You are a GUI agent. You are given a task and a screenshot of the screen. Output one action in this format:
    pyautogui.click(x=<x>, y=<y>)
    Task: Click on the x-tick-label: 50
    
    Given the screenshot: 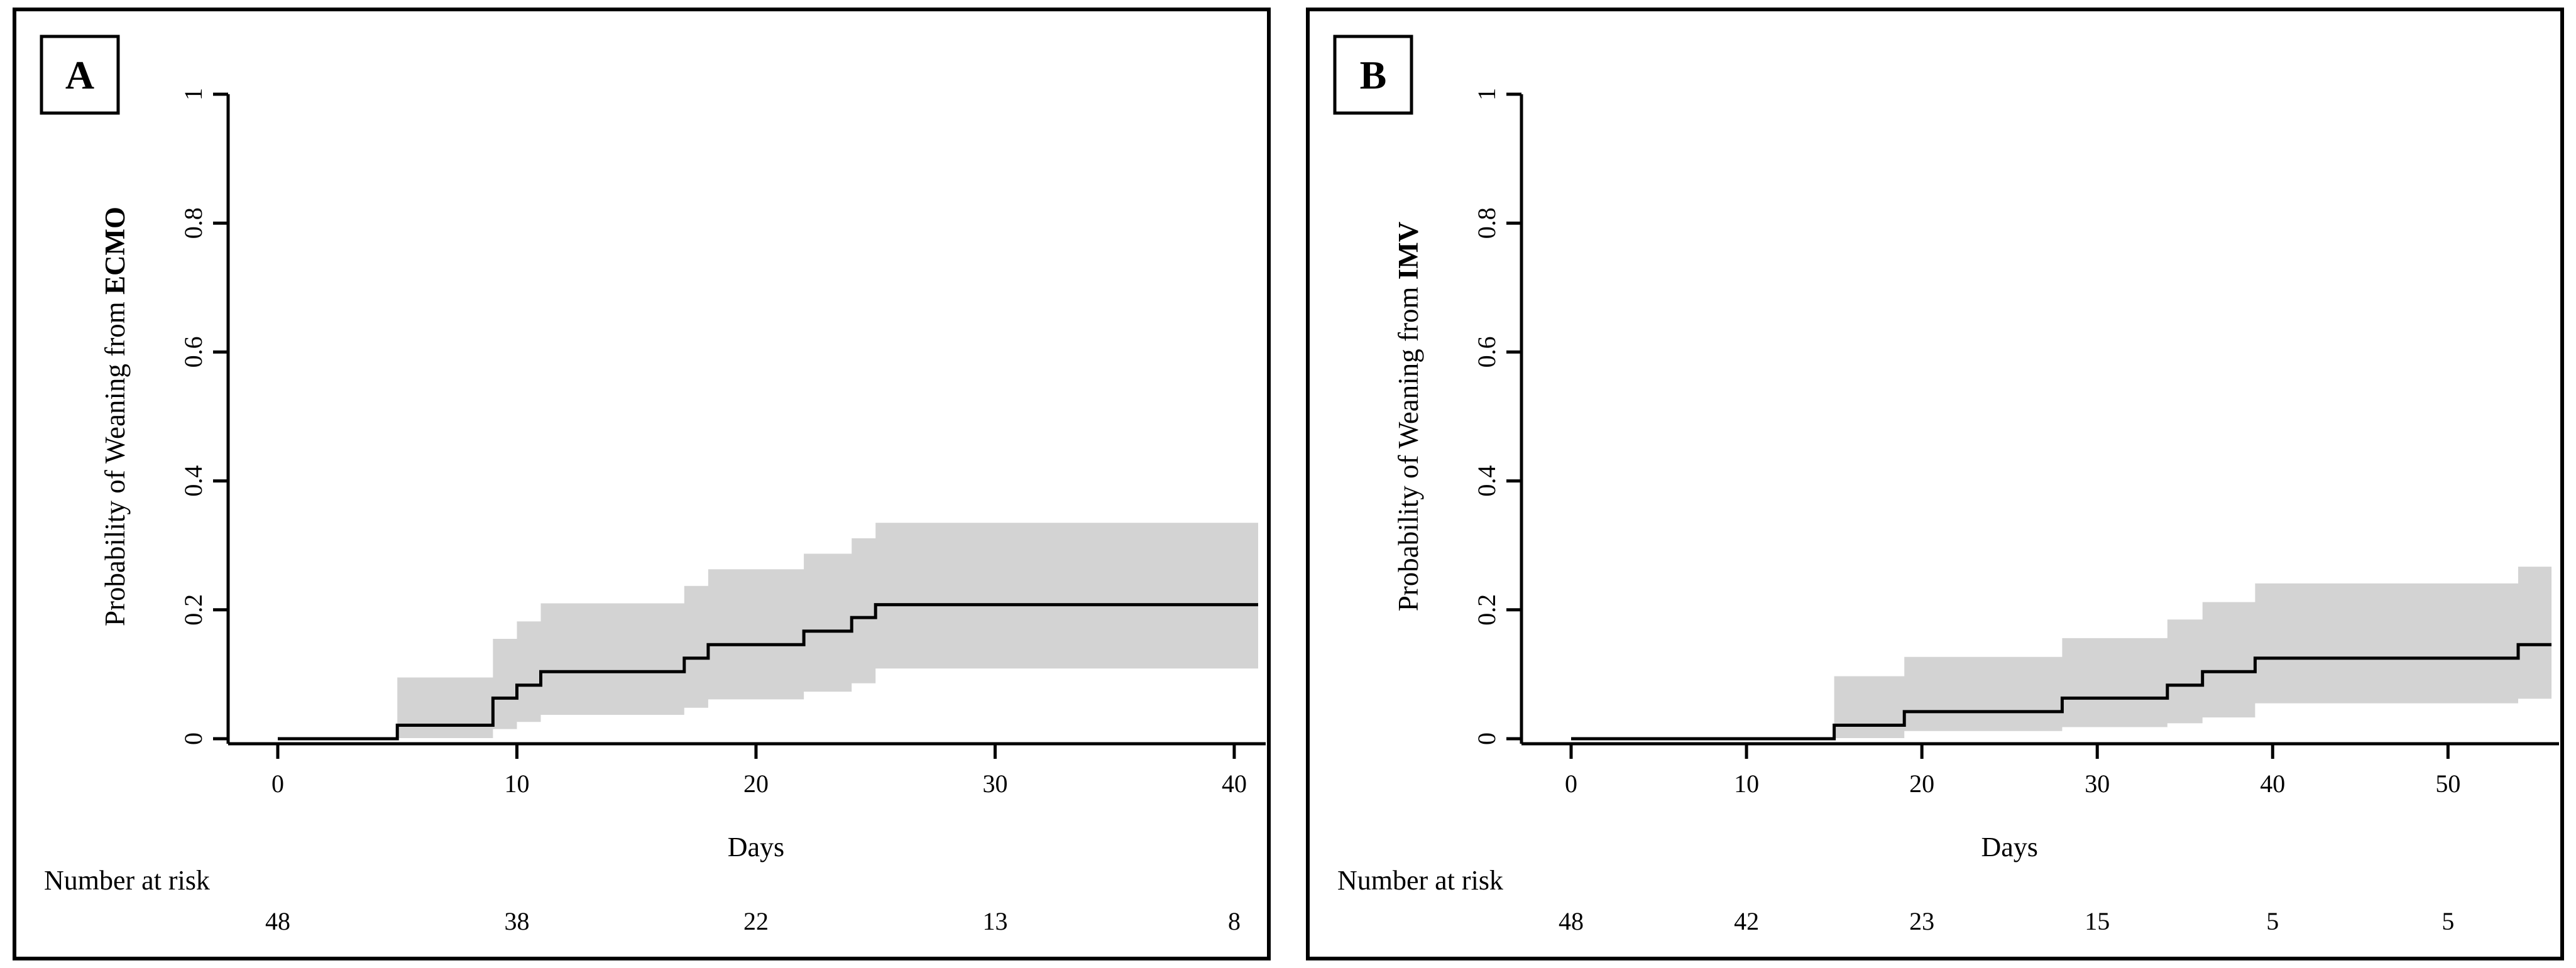 What is the action you would take?
    pyautogui.click(x=2447, y=784)
    